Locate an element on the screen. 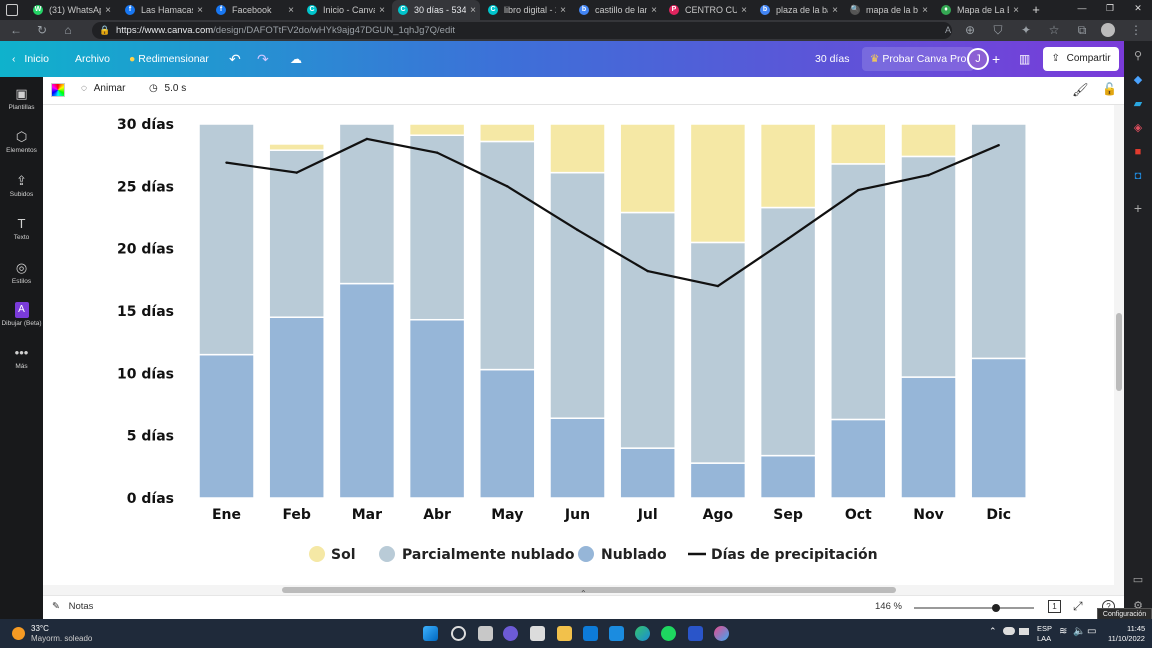 The height and width of the screenshot is (648, 1152). zoom-slider is located at coordinates (974, 608).